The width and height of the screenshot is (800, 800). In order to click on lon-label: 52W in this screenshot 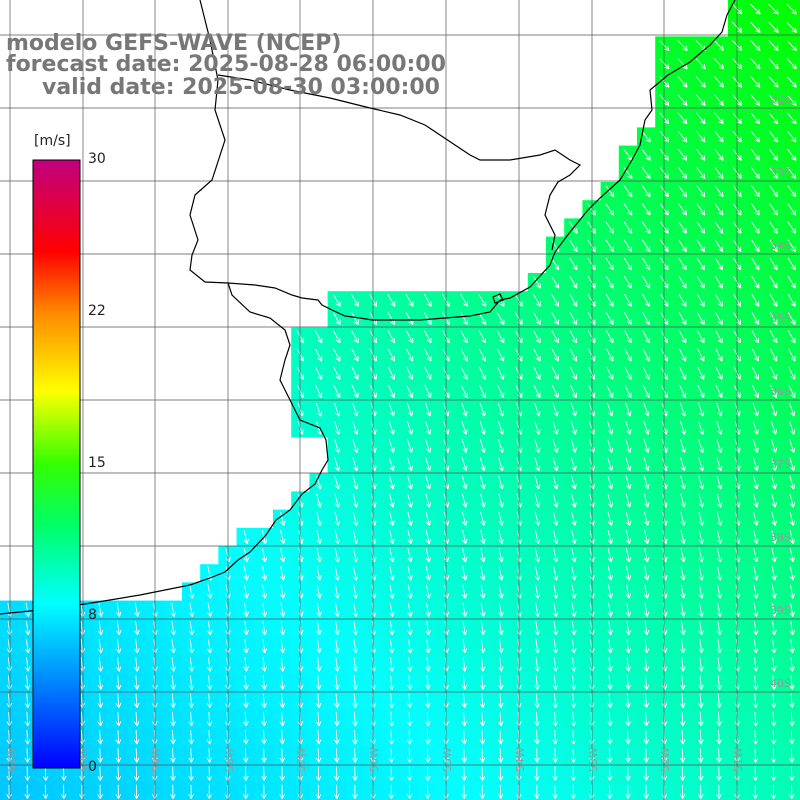, I will do `click(665, 759)`.